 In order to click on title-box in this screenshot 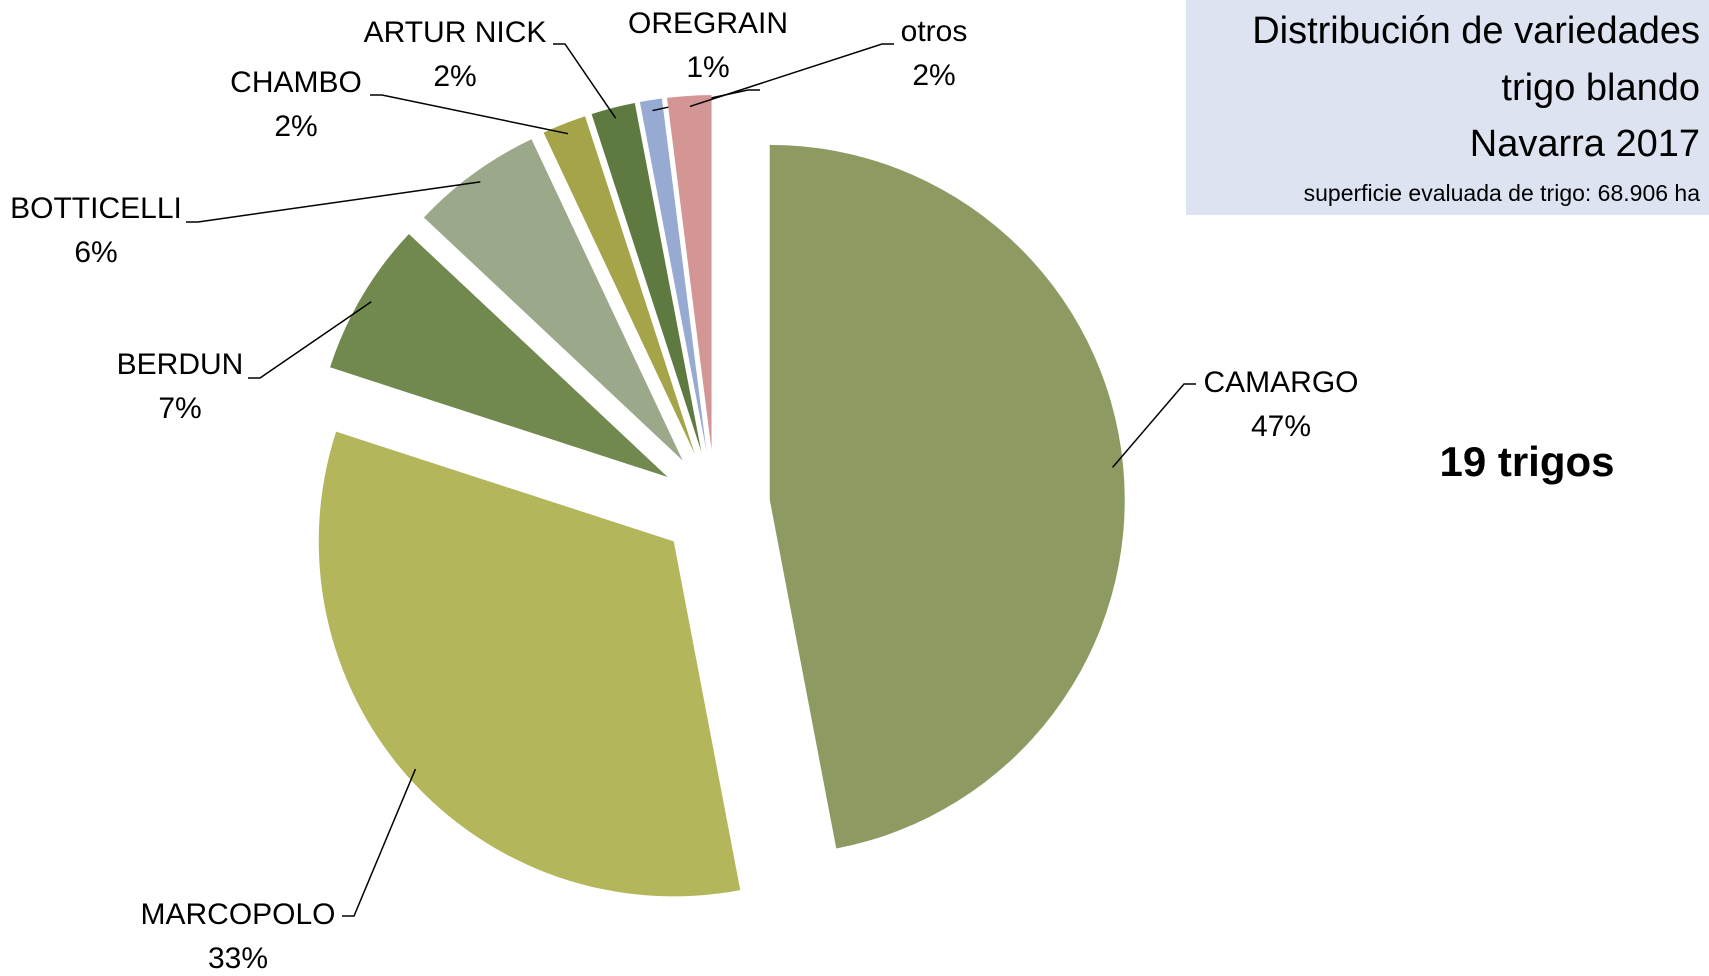, I will do `click(1447, 107)`.